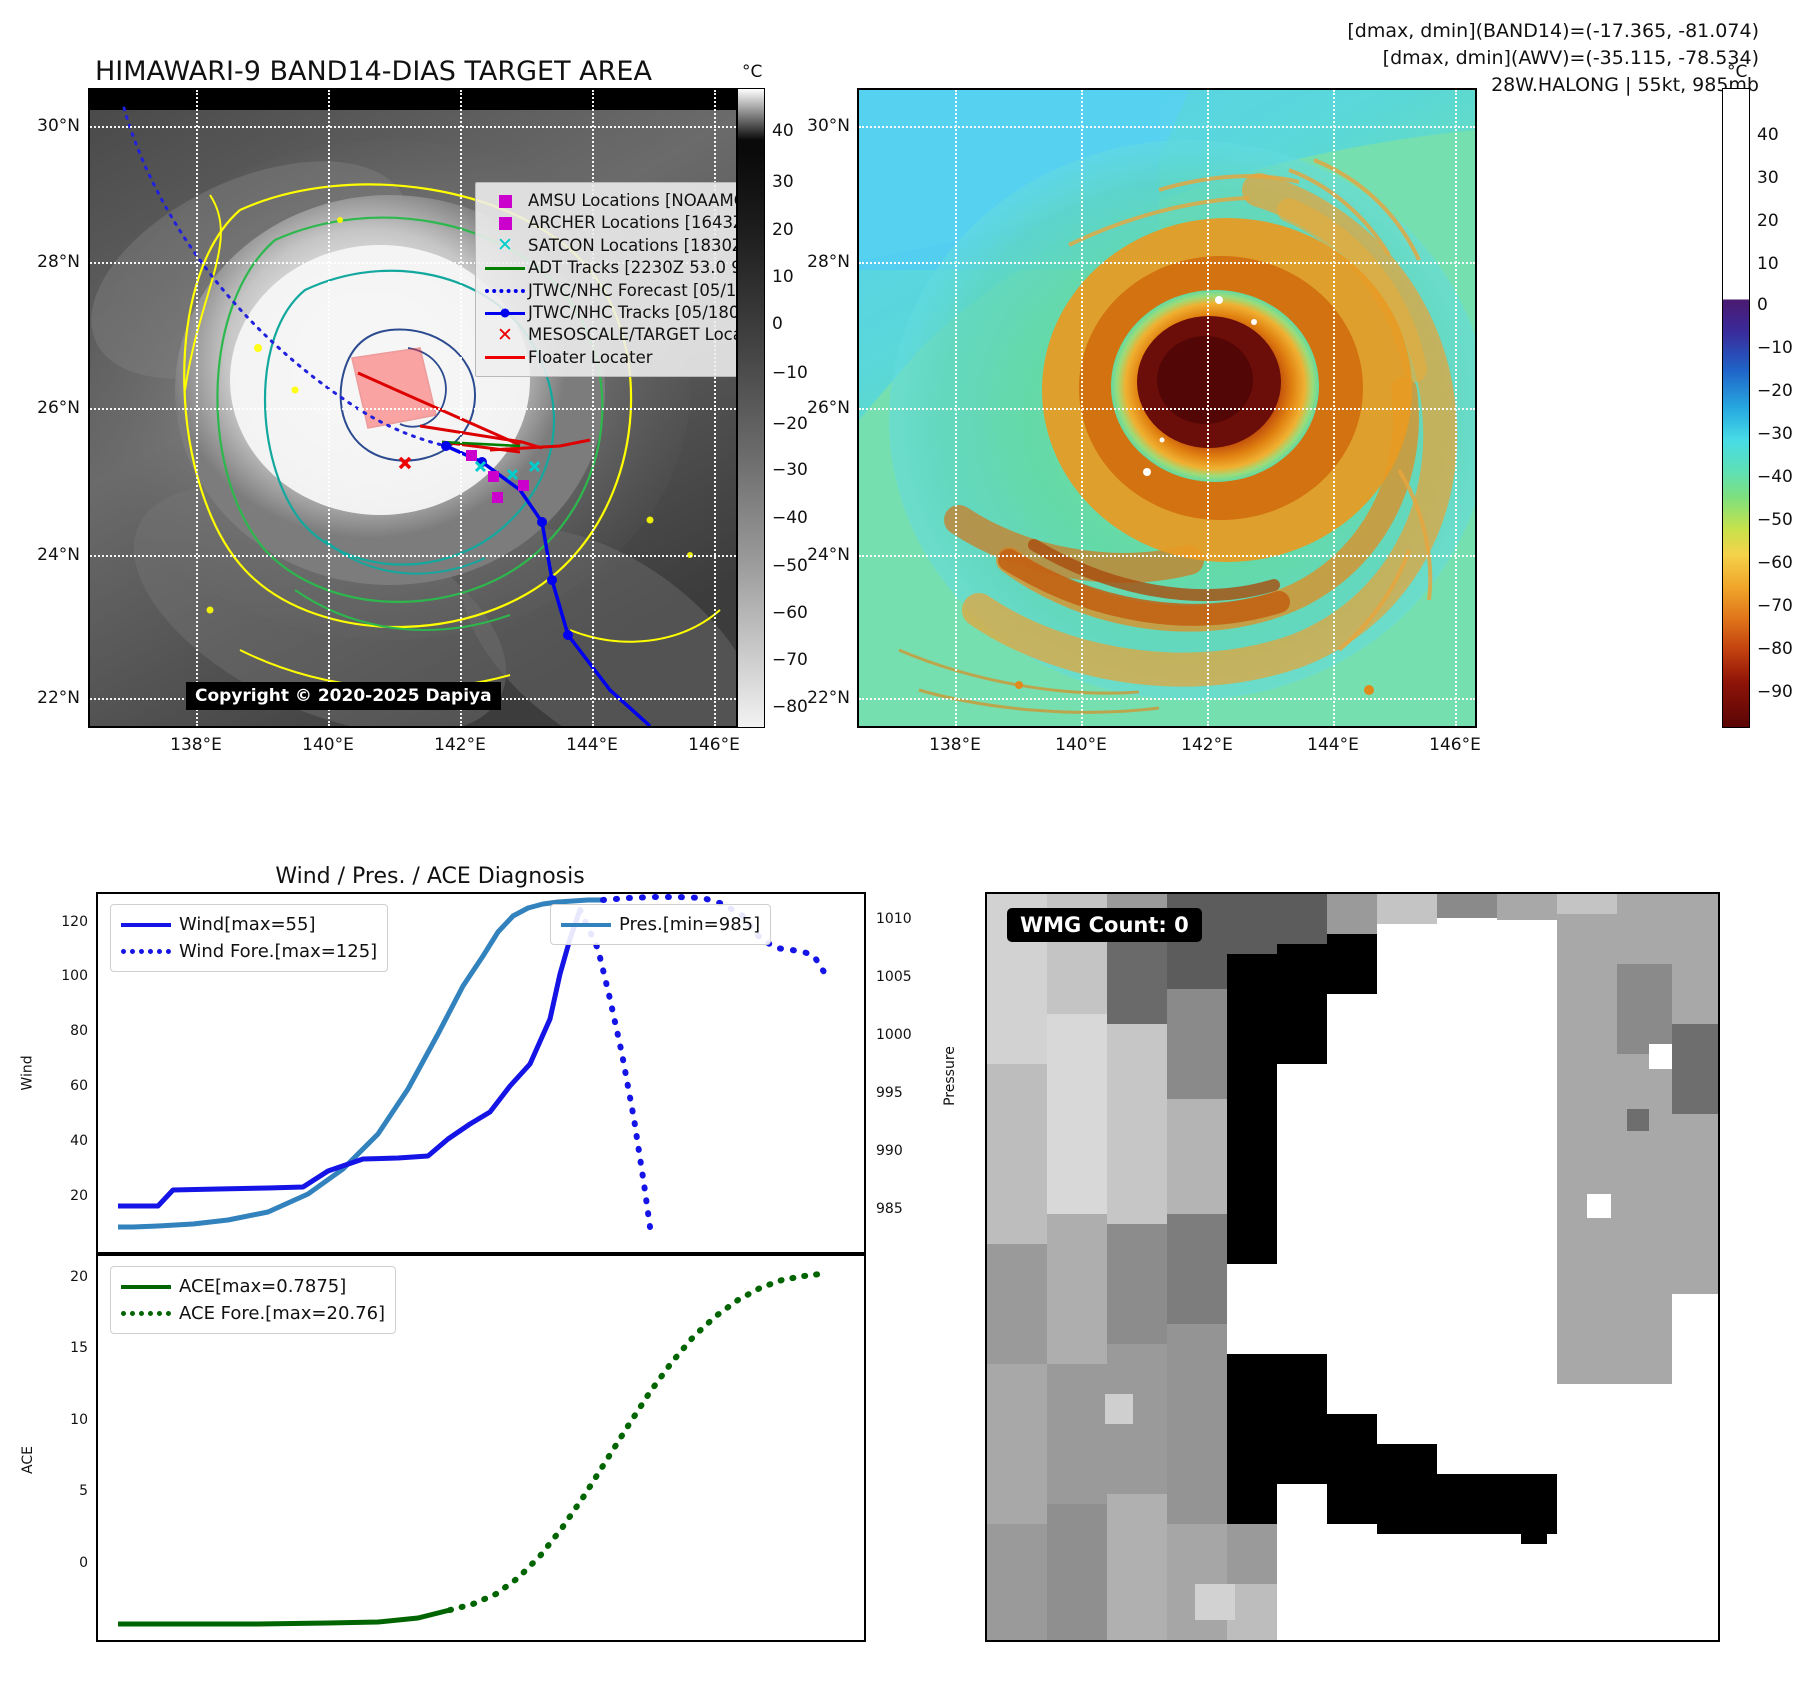 The height and width of the screenshot is (1690, 1797). Describe the element at coordinates (889, 1093) in the screenshot. I see `pressure-tick-label: 995` at that location.